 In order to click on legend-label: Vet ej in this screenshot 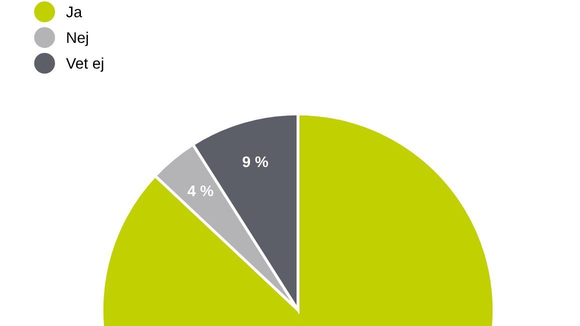, I will do `click(85, 65)`.